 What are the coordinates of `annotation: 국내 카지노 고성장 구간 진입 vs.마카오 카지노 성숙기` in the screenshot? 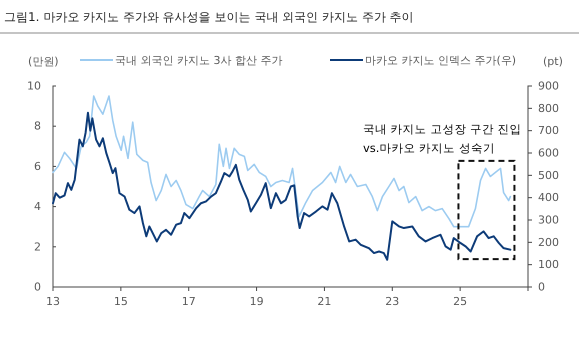 It's located at (442, 138).